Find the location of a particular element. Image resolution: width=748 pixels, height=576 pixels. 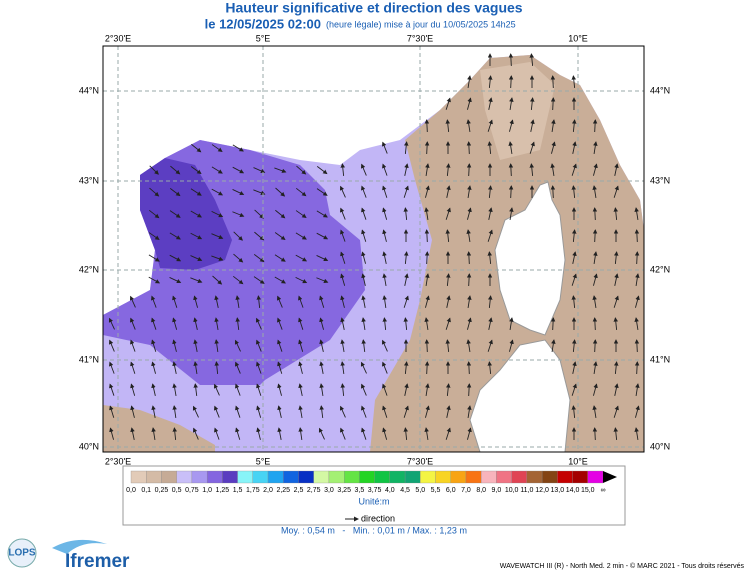

logo-ifremer: Ifremer is located at coordinates (97, 561).